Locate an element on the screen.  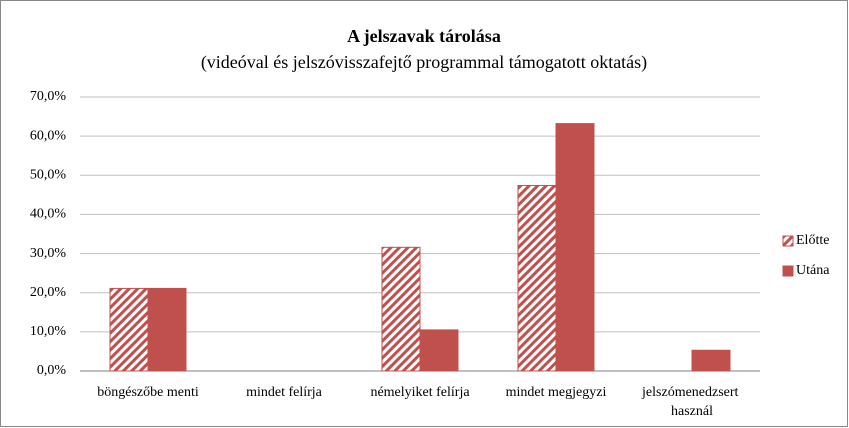
y-tick-label: 0,0% is located at coordinates (52, 370).